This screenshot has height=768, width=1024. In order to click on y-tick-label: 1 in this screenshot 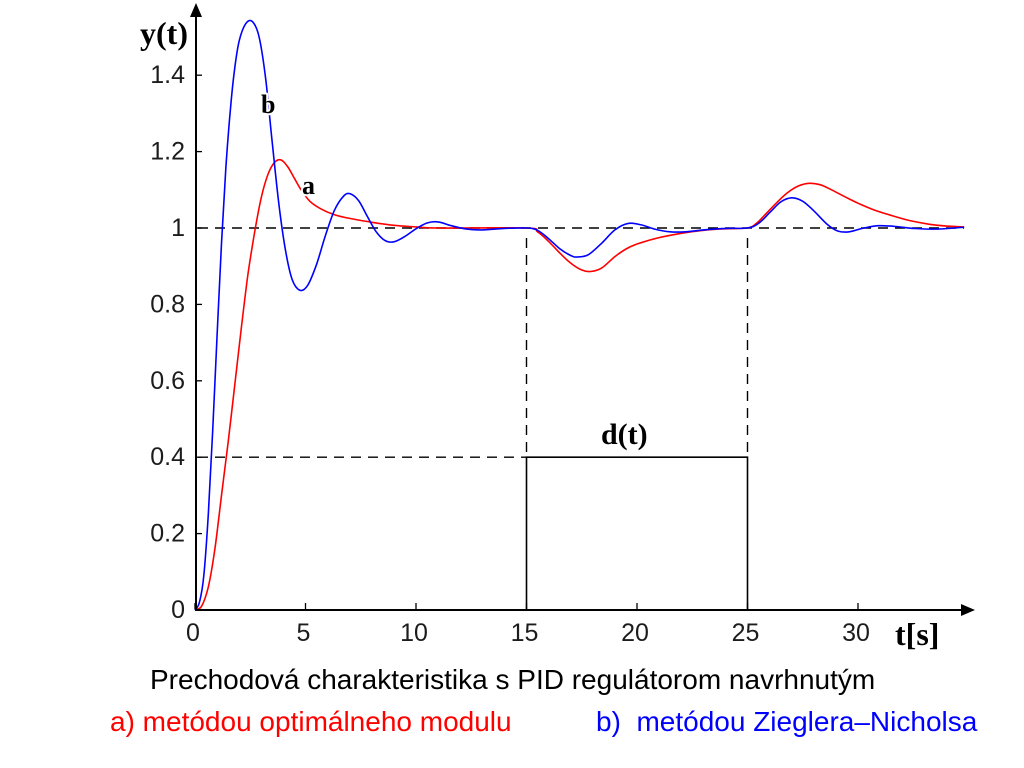, I will do `click(178, 228)`.